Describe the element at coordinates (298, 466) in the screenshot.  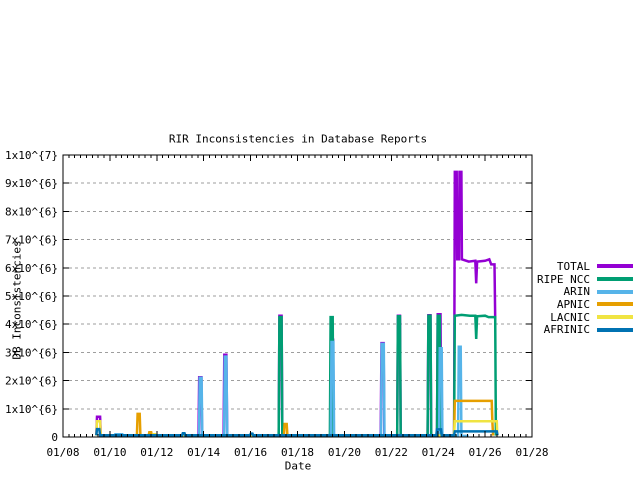
I see `x-axis-label: Date` at that location.